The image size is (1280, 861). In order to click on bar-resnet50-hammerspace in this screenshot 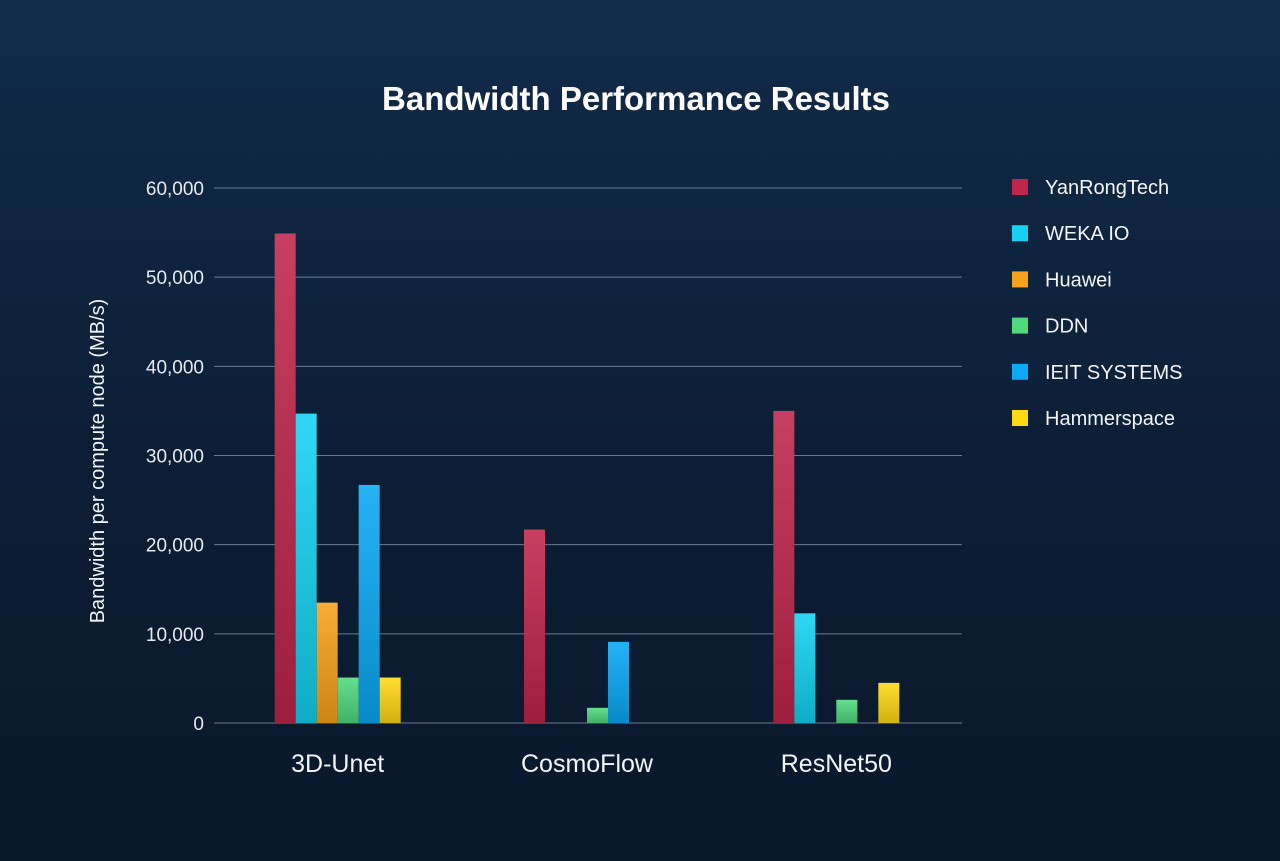, I will do `click(889, 702)`.